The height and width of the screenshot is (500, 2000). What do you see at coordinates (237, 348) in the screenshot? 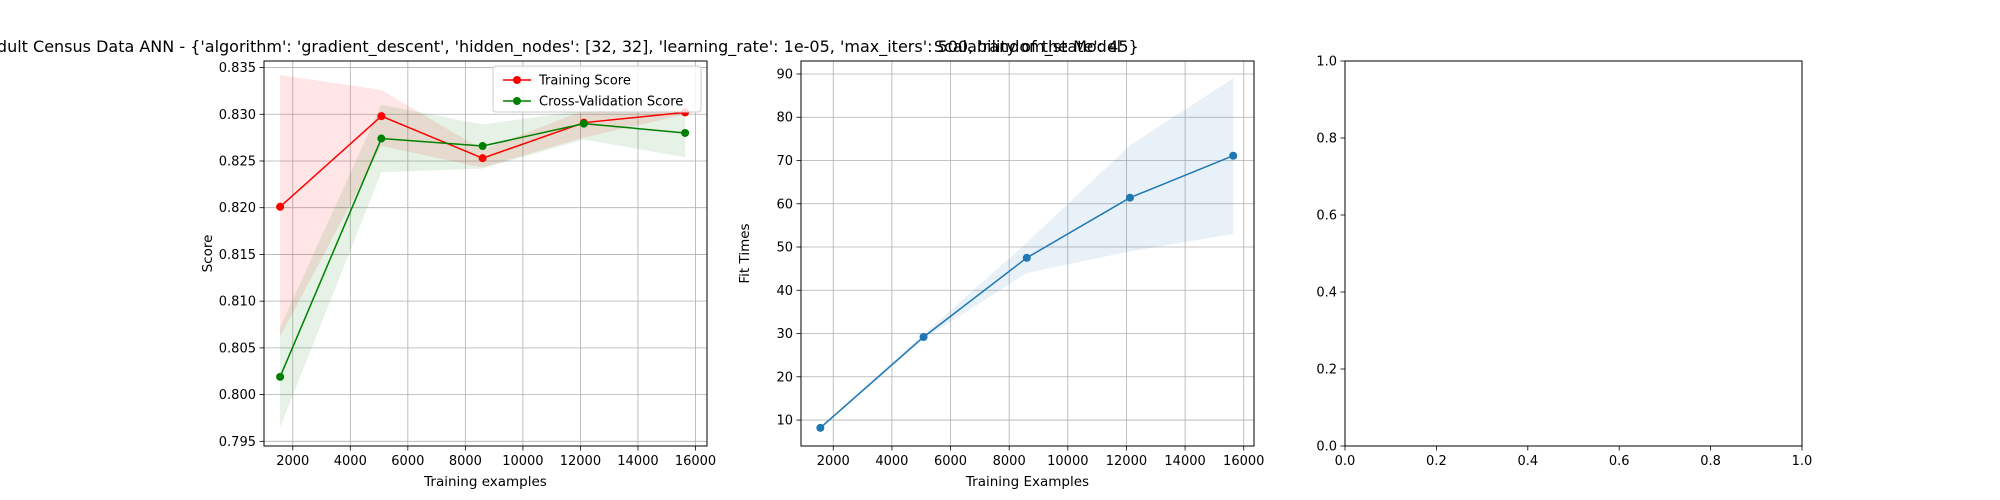
I see `y-tick-label: 0.805` at bounding box center [237, 348].